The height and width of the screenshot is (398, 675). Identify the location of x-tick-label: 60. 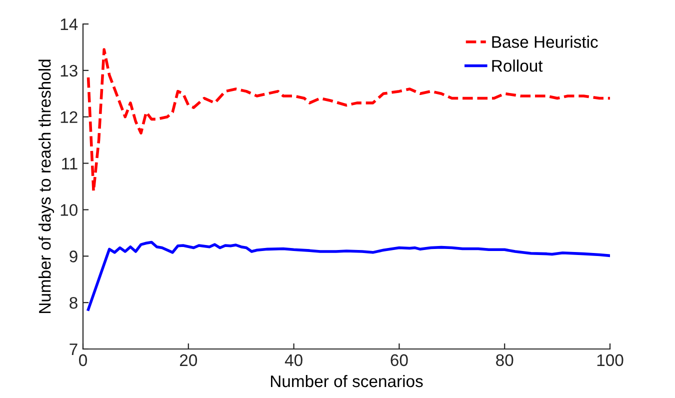
(399, 360).